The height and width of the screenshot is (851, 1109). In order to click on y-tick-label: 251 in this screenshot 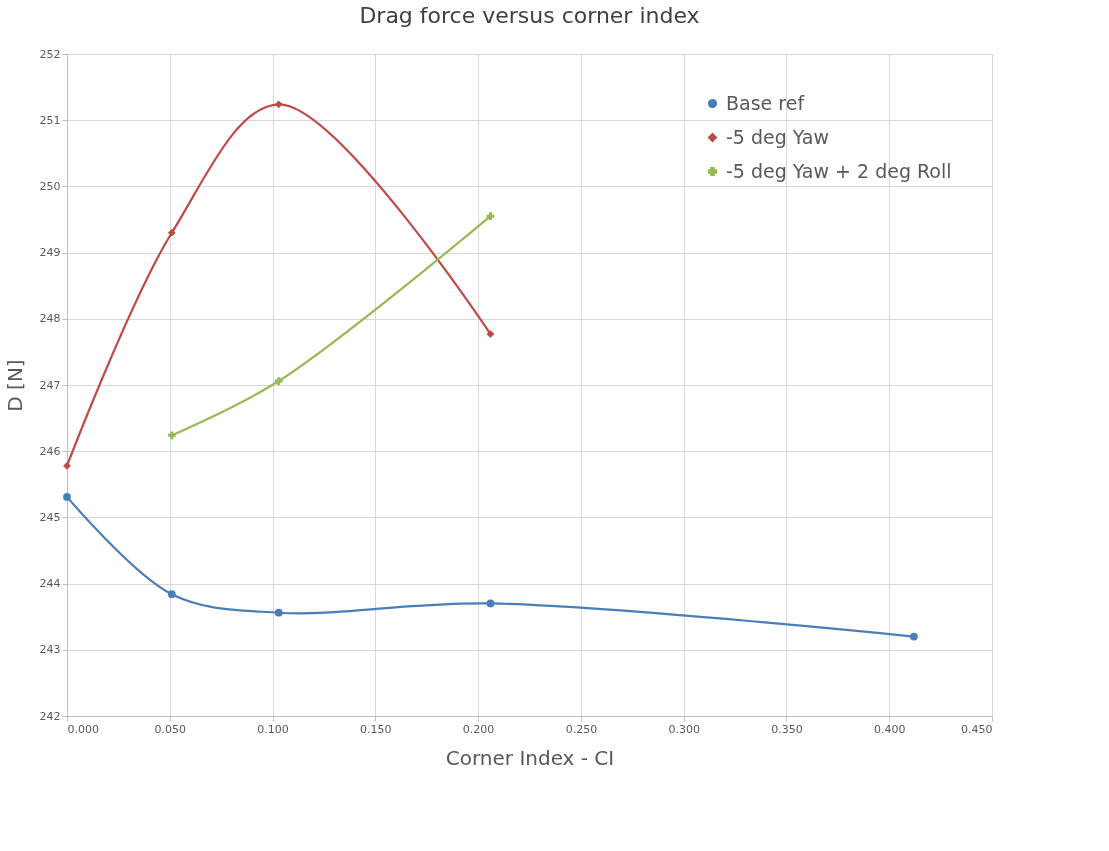, I will do `click(50, 120)`.